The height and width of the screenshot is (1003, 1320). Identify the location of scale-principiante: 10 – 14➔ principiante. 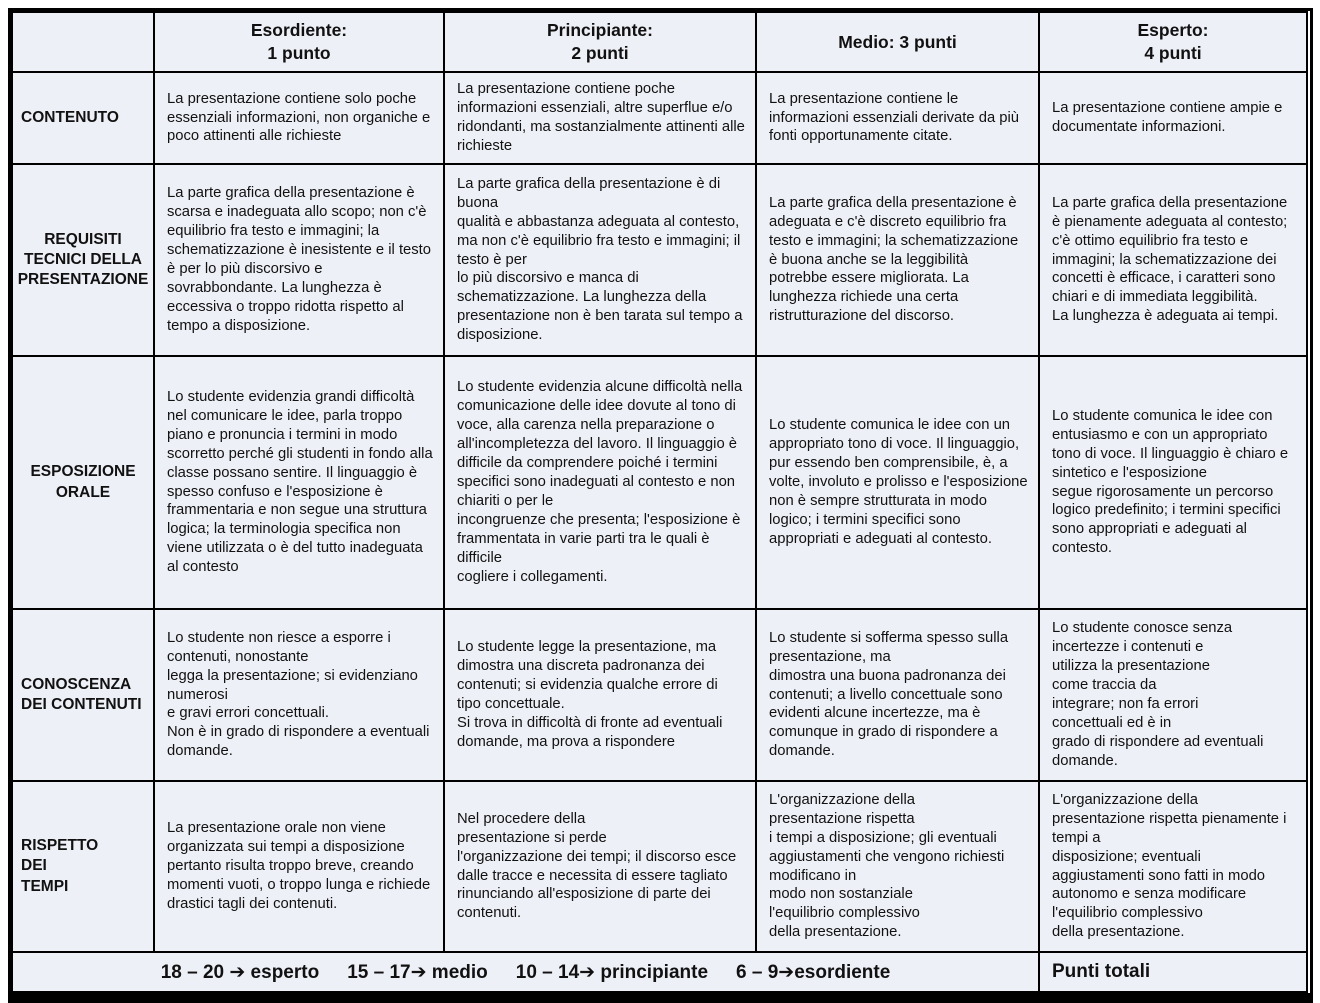
(612, 972).